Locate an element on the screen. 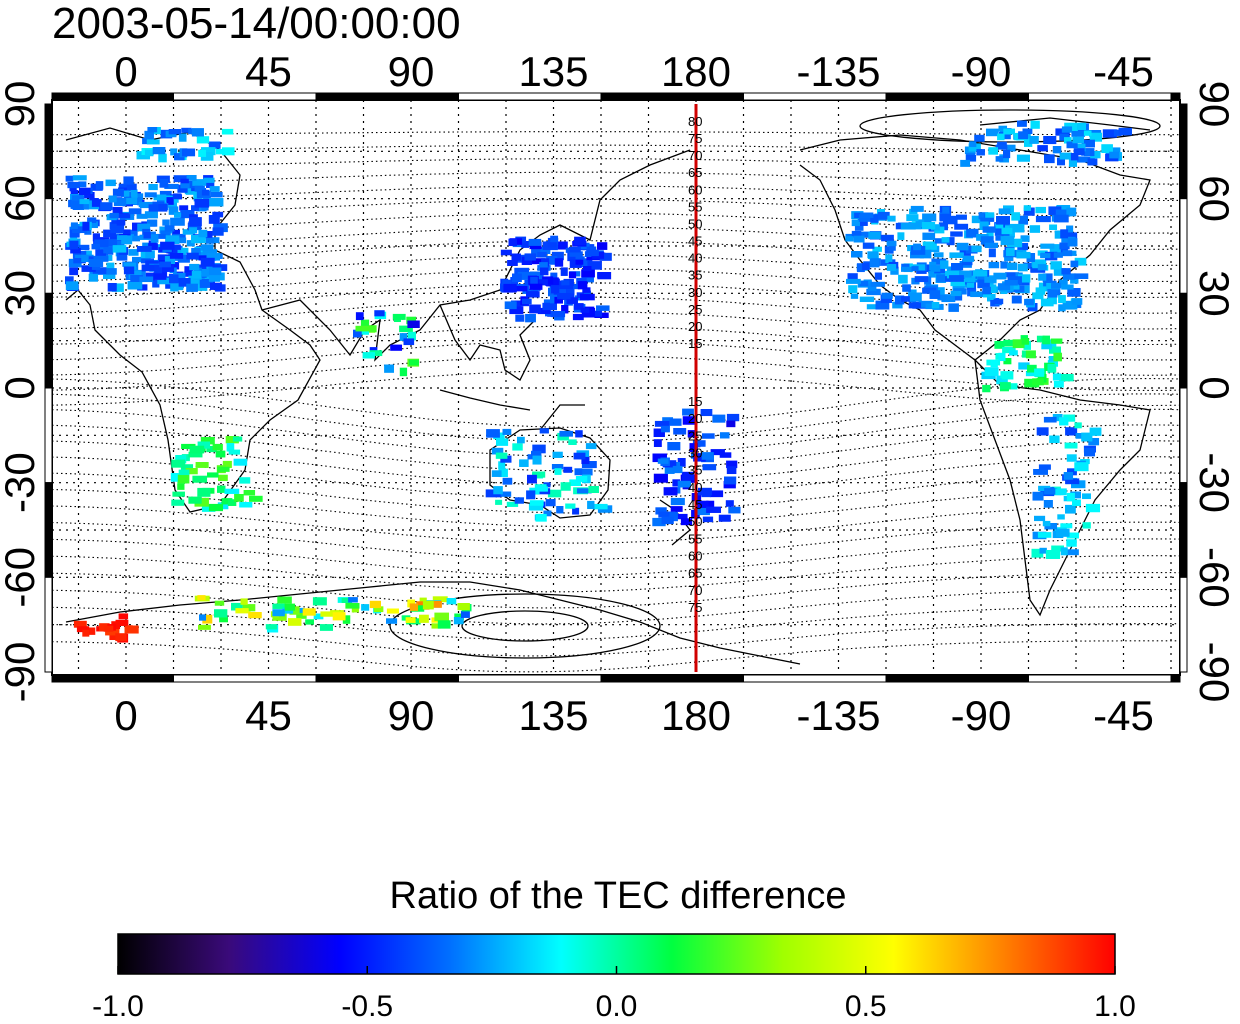 The height and width of the screenshot is (1024, 1240). left-lat-tick-label: 30 is located at coordinates (21, 293).